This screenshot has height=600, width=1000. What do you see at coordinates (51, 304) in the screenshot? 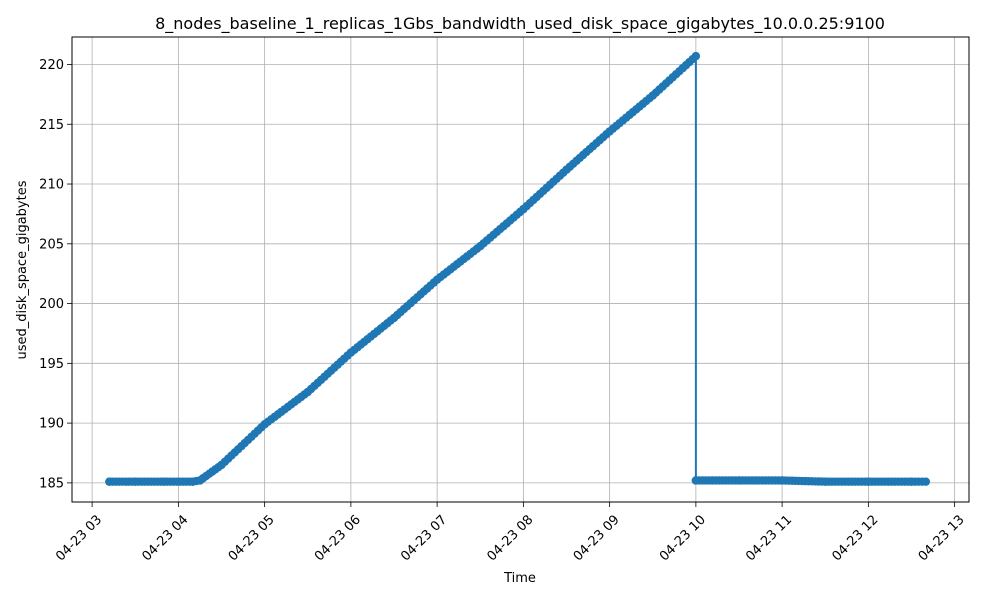
I see `y-tick-label: 200` at bounding box center [51, 304].